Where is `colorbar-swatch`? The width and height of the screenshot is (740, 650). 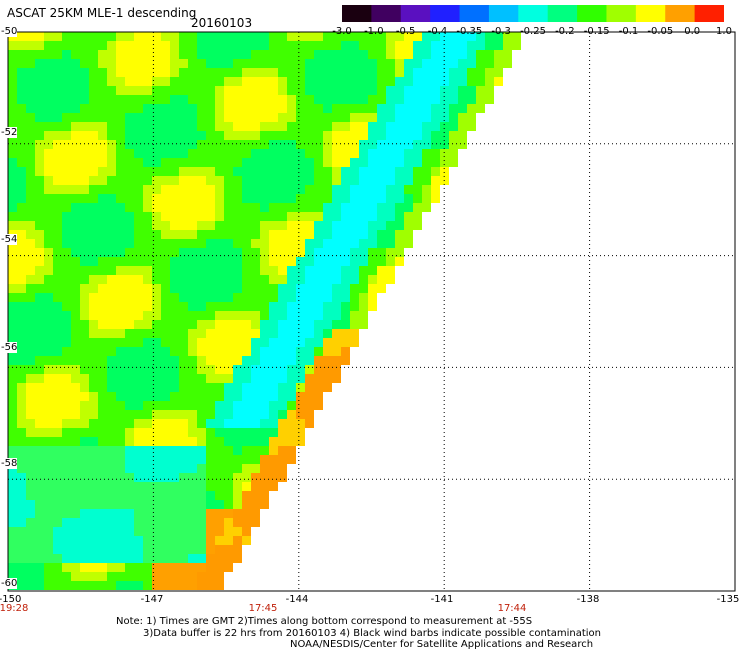
colorbar-swatch is located at coordinates (415, 13).